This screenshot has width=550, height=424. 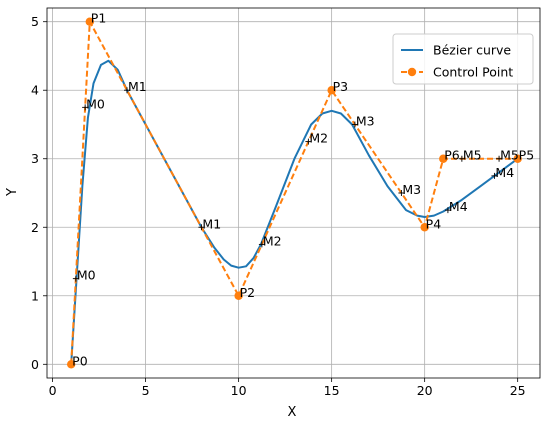 I want to click on y-tick-label: 3, so click(x=35, y=158).